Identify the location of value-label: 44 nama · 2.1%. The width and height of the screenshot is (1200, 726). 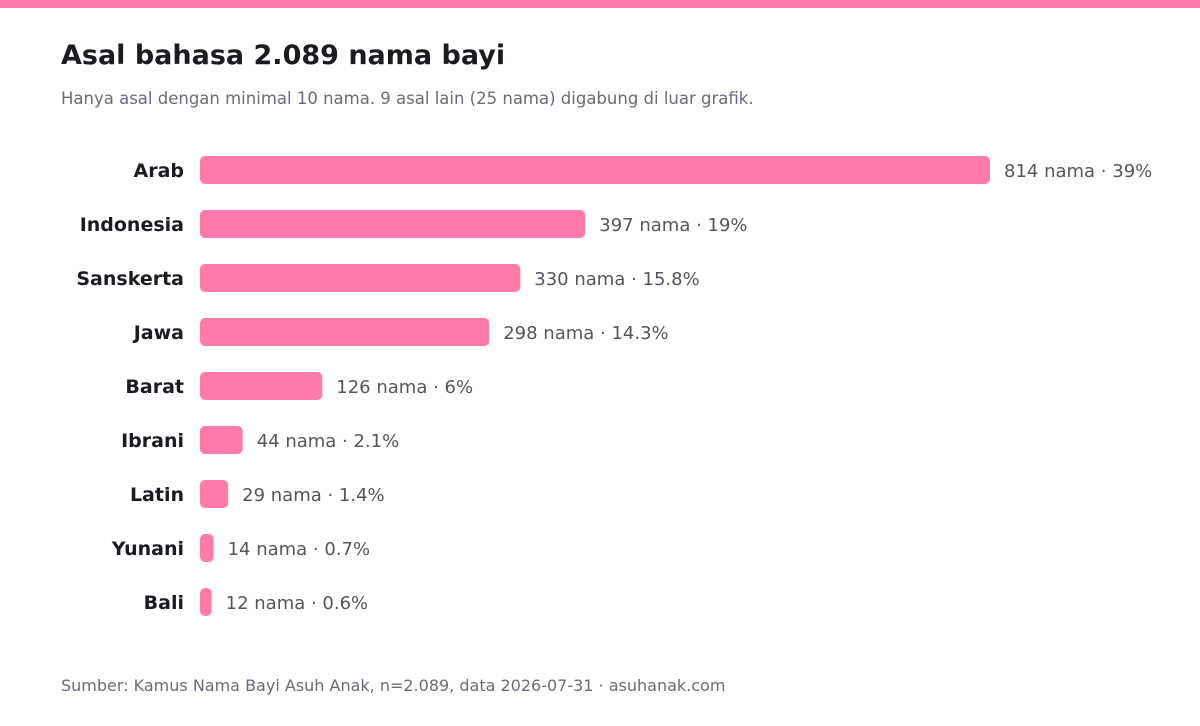
(328, 441).